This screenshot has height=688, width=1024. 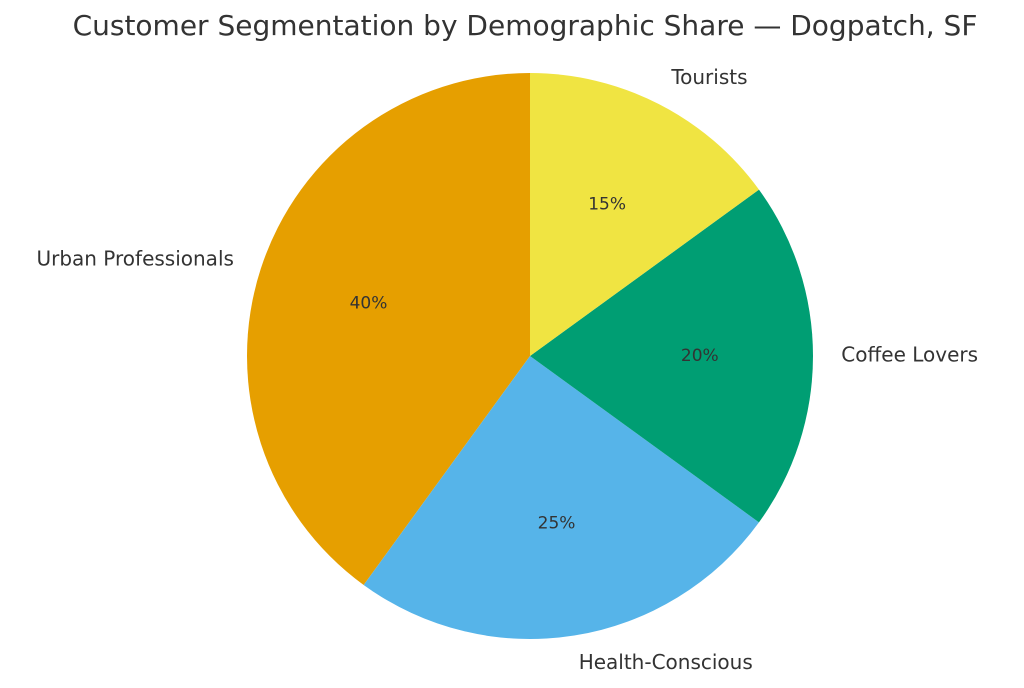 I want to click on pct-label: 15%, so click(x=607, y=205).